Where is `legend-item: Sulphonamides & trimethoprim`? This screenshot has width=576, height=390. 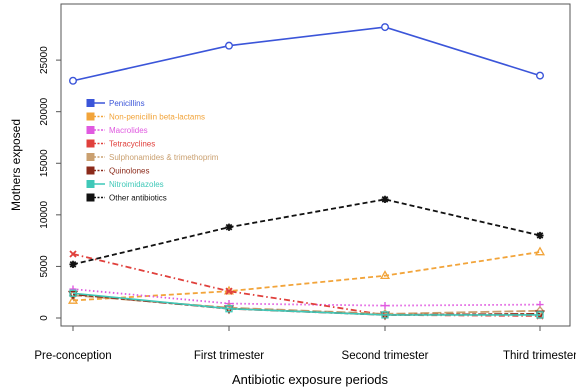 legend-item: Sulphonamides & trimethoprim is located at coordinates (152, 157).